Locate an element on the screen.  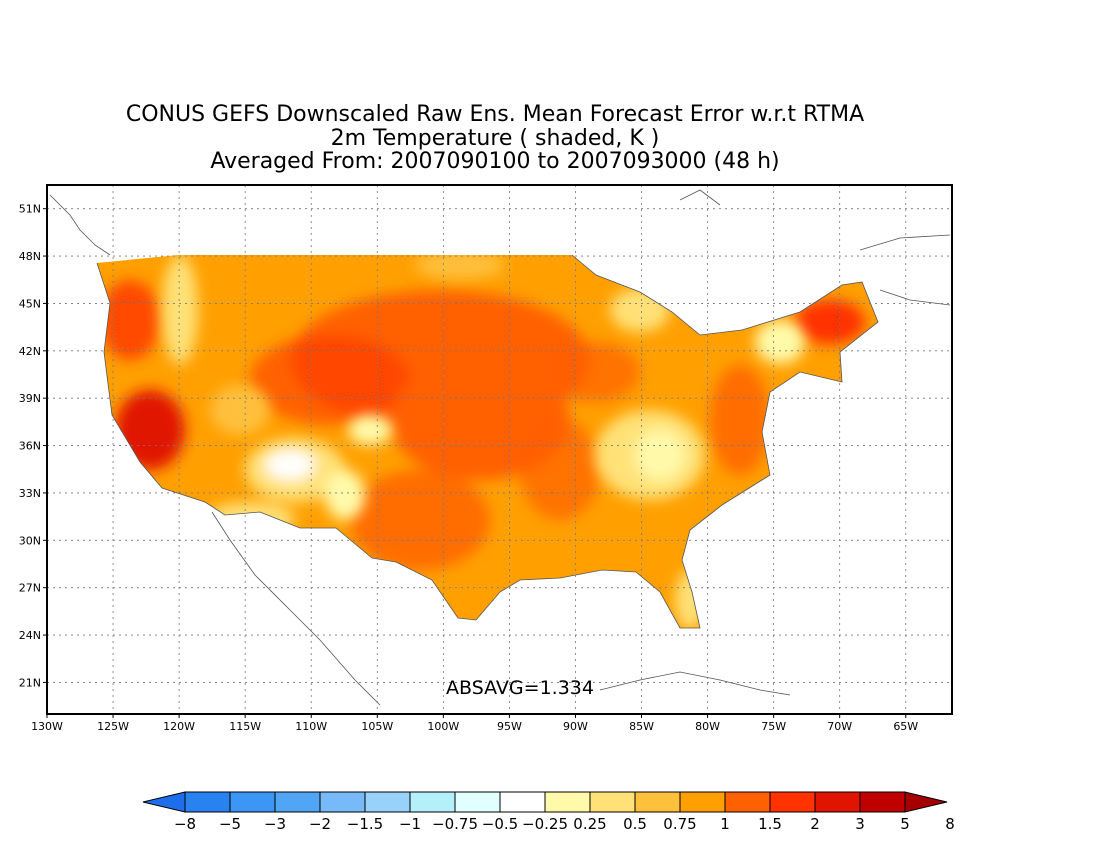
colorbar-label: 1.5 is located at coordinates (770, 824).